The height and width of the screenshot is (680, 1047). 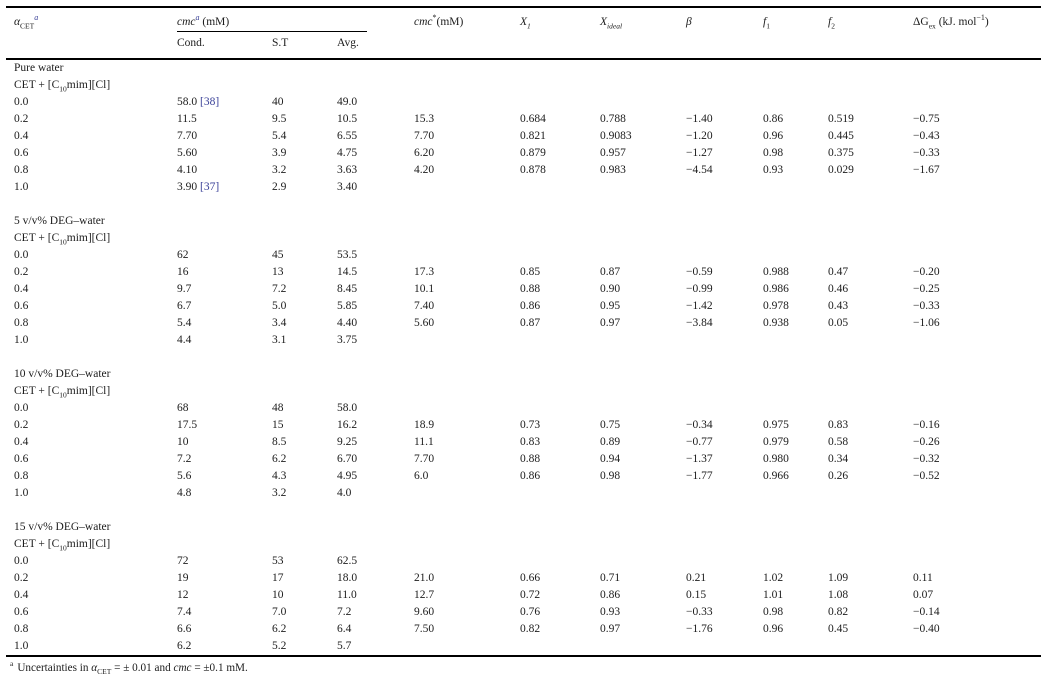 What do you see at coordinates (610, 459) in the screenshot?
I see `xideal-cell: 0.94` at bounding box center [610, 459].